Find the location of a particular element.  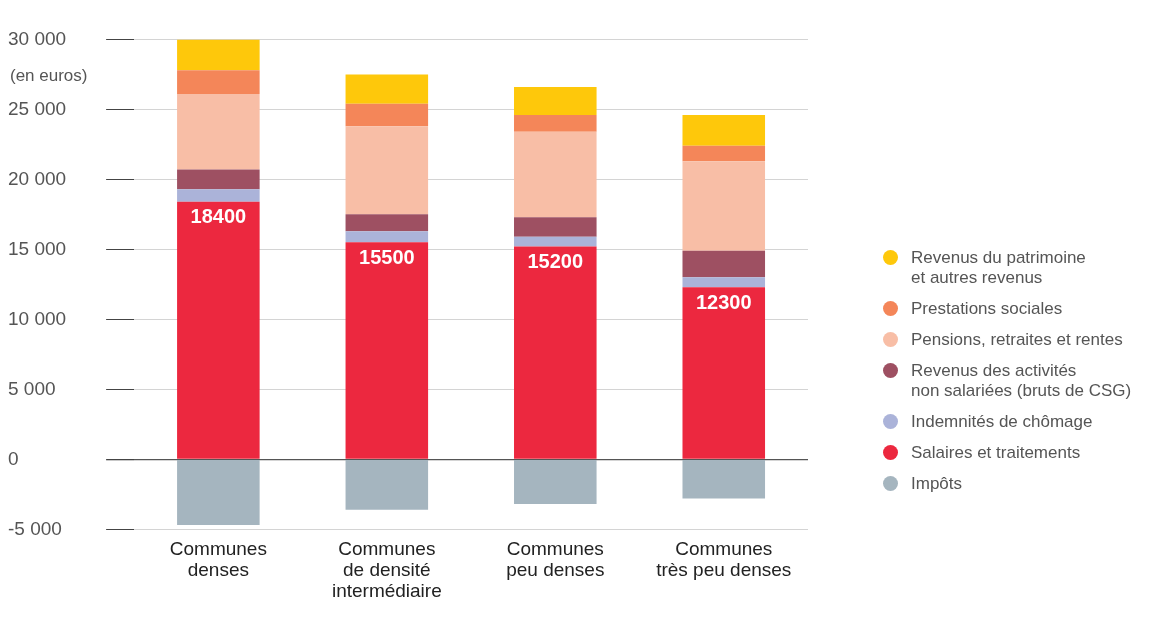

data-label: 15500 is located at coordinates (387, 256).